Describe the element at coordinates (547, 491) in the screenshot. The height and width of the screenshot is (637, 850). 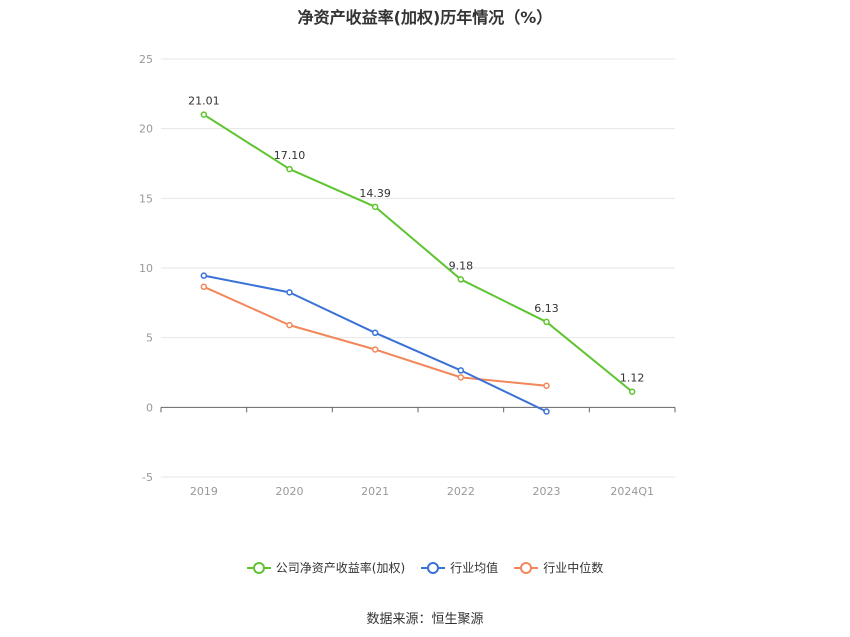
I see `x-tick-label: 2023` at that location.